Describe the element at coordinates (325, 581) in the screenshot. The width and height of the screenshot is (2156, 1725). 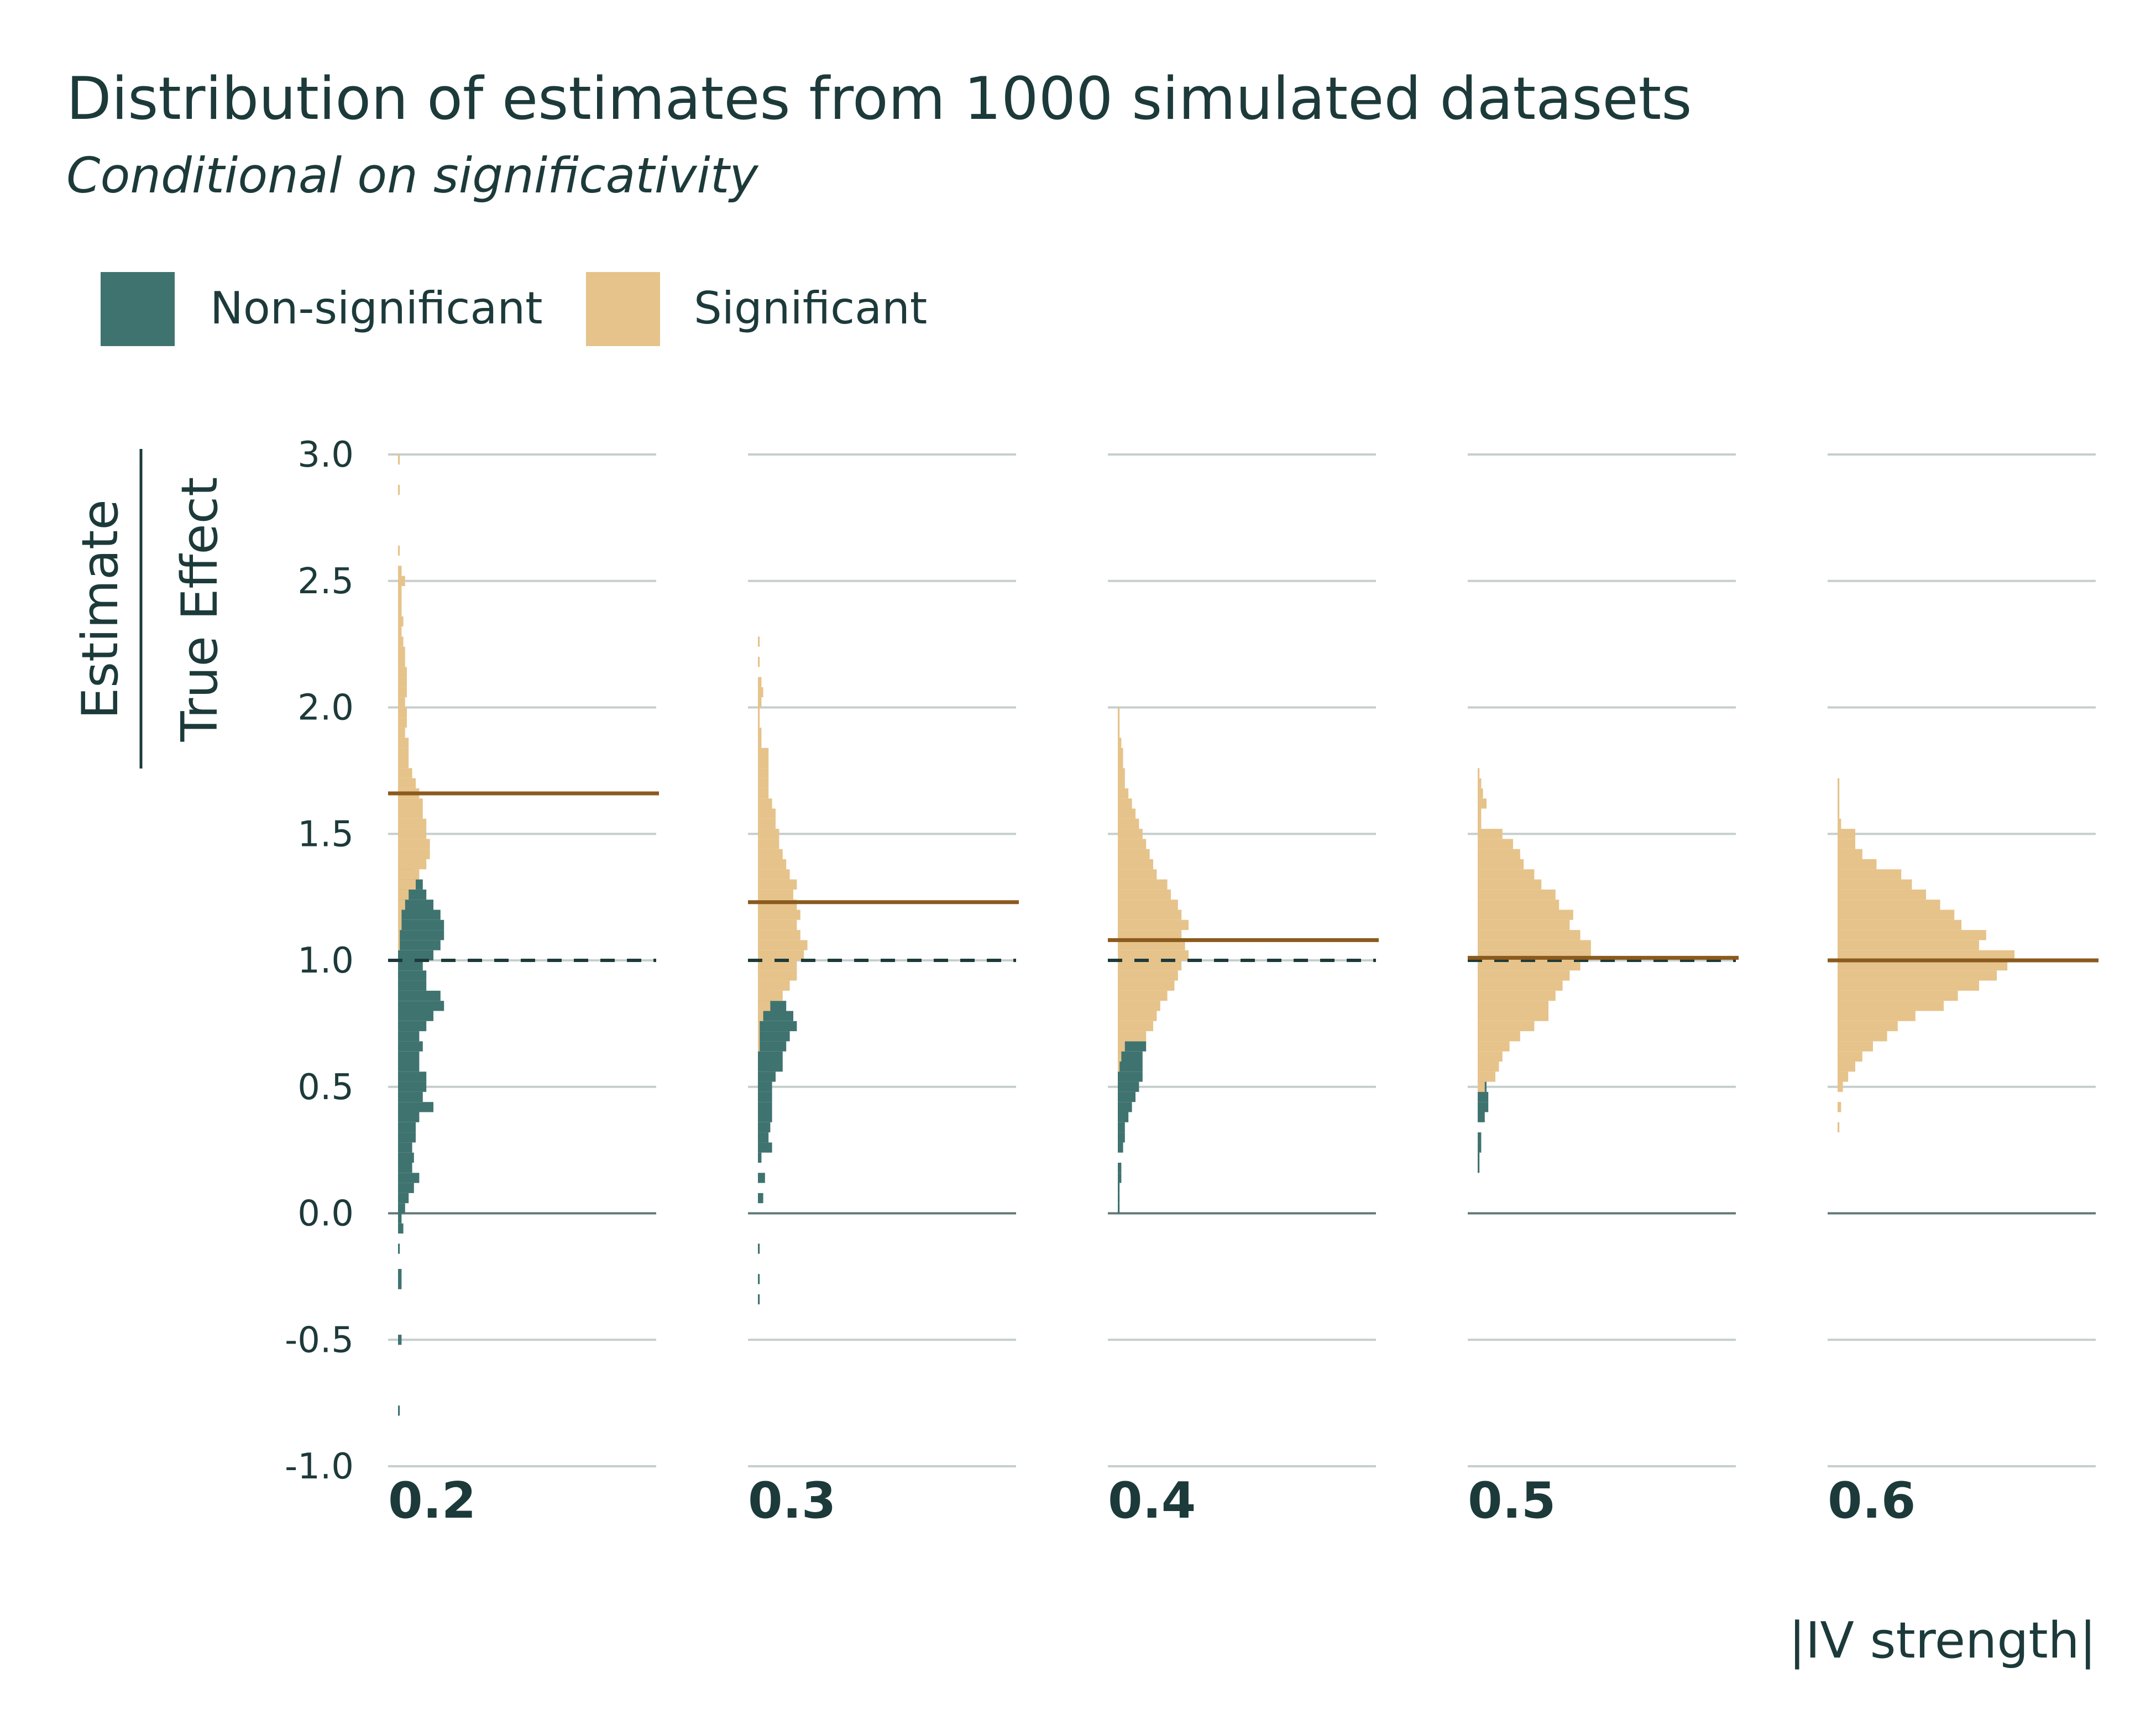
I see `y-tick-label: 2.5` at that location.